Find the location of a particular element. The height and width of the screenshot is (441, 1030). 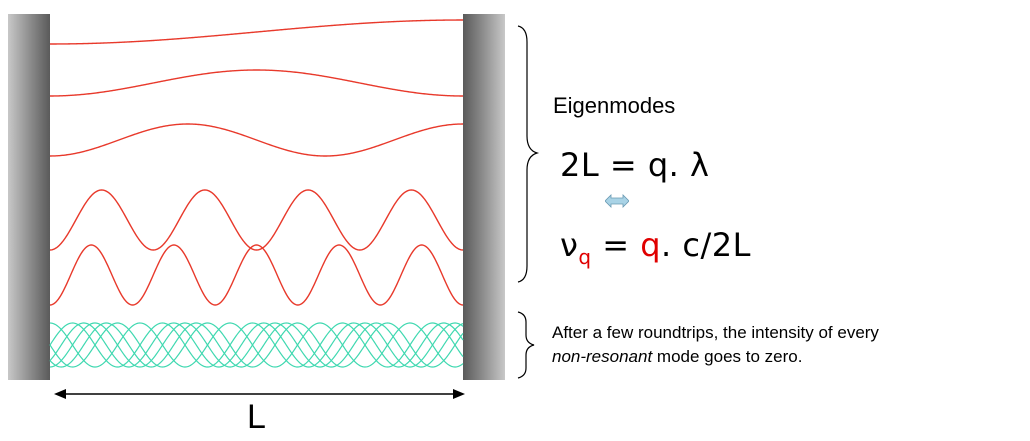

right-mirror is located at coordinates (484, 197).